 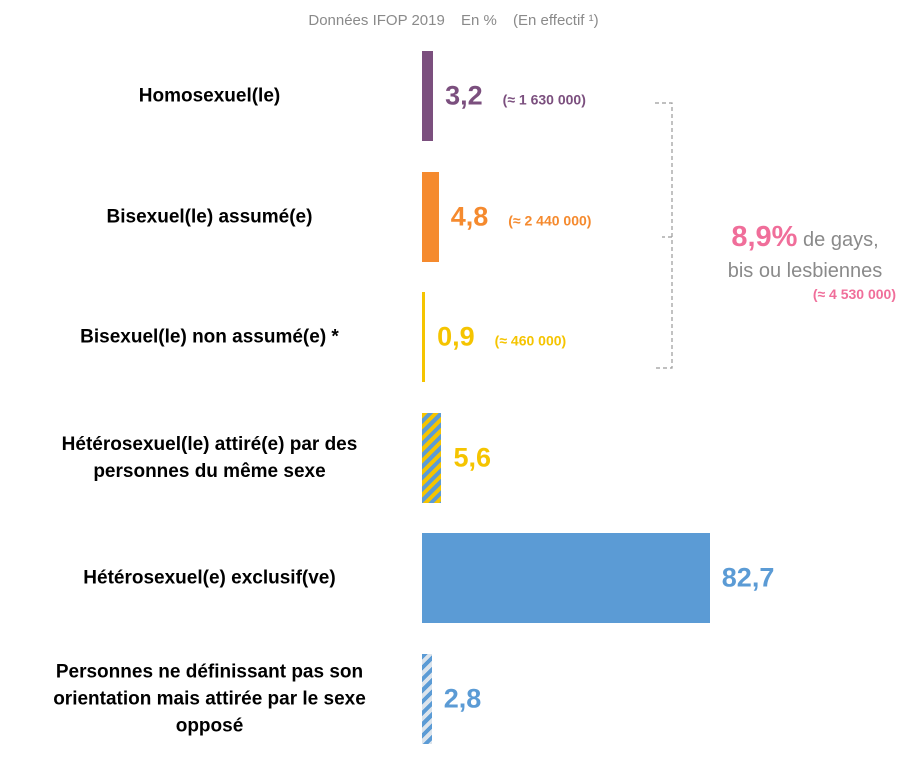 What do you see at coordinates (530, 340) in the screenshot?
I see `count-label: (≈ 460 000)` at bounding box center [530, 340].